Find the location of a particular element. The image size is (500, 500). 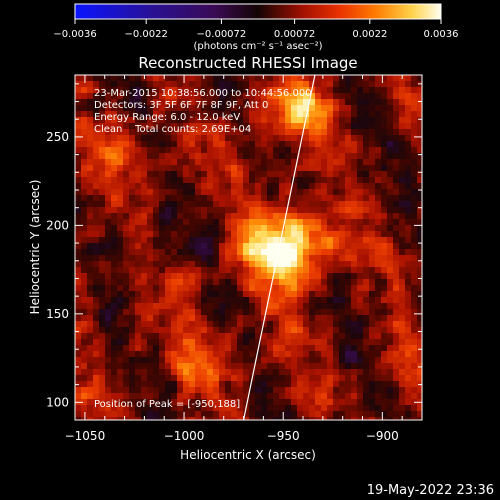

x-axis-label: Heliocentric X (arcsec) is located at coordinates (248, 455).